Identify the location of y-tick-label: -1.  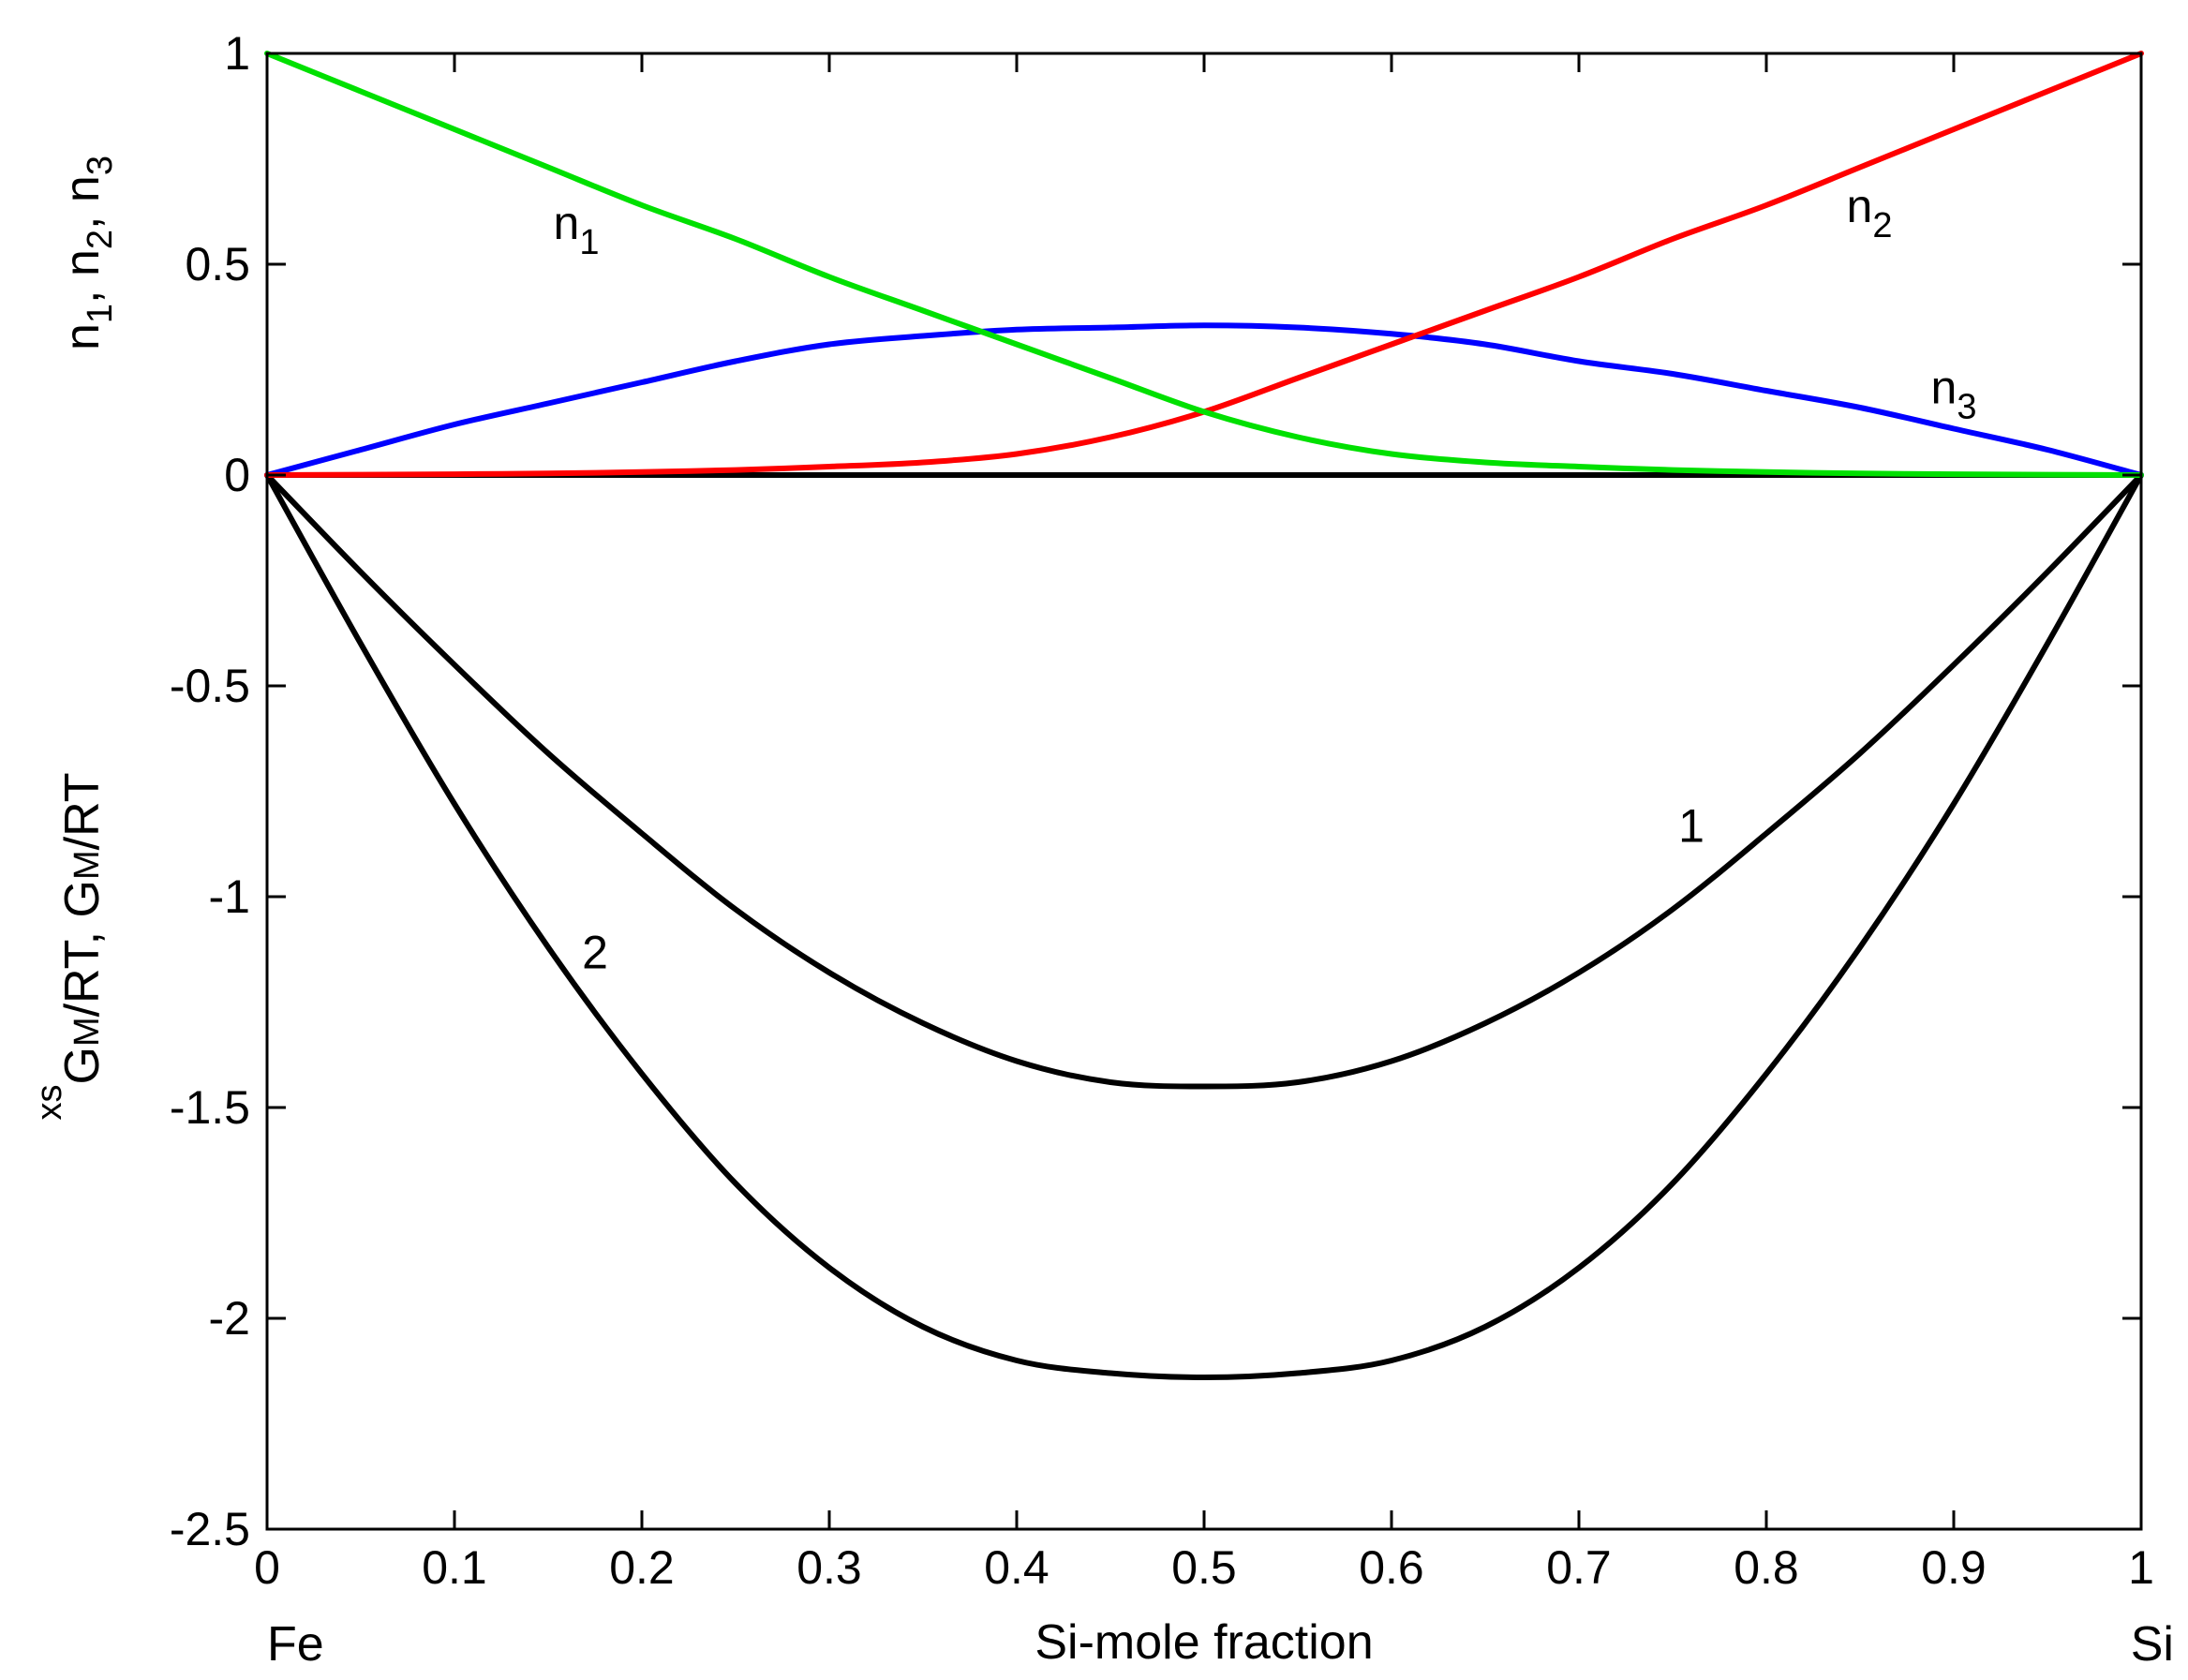
(229, 896).